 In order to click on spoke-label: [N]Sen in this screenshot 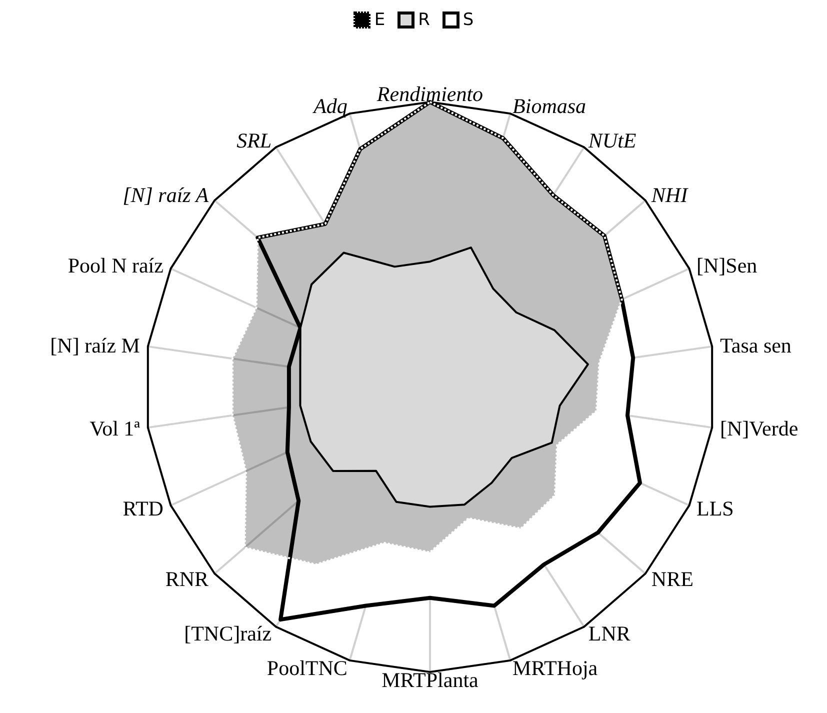, I will do `click(727, 265)`.